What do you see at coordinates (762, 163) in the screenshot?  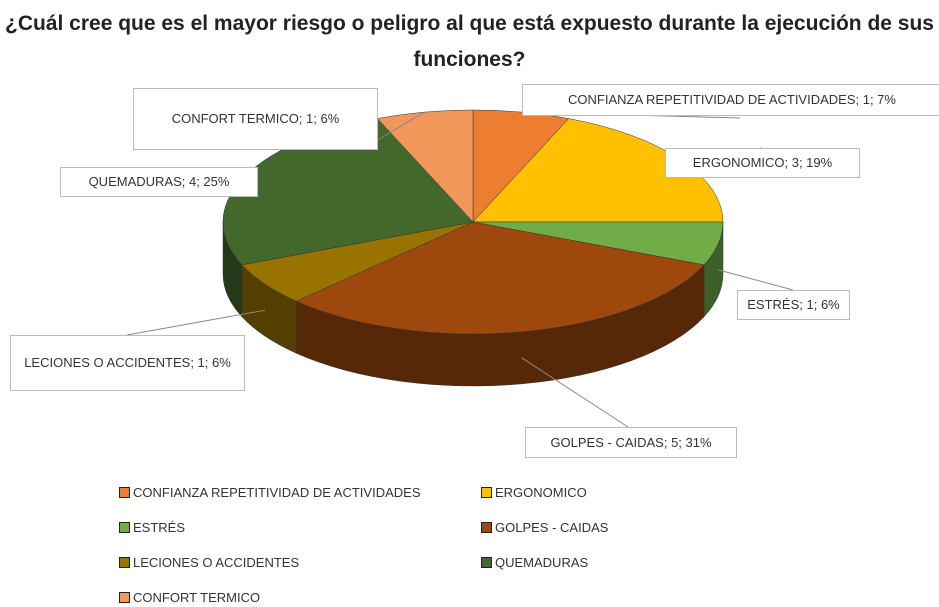 I see `data-label: ERGONOMICO; 3; 19%` at bounding box center [762, 163].